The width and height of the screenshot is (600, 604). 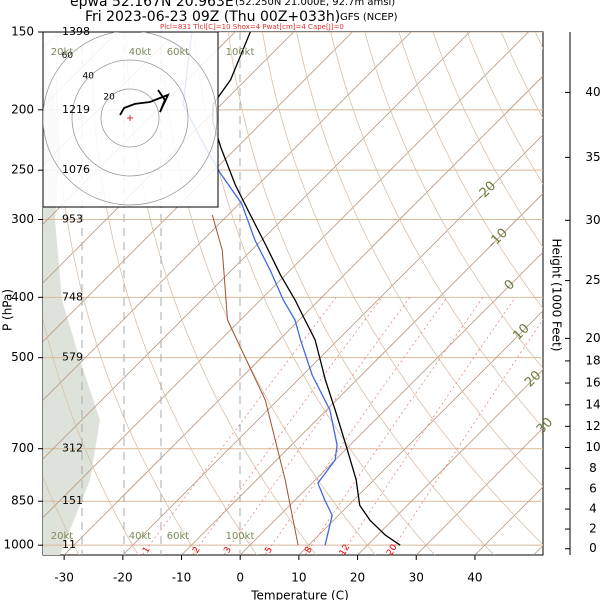 I want to click on y-tick-label: 700, so click(x=22, y=448).